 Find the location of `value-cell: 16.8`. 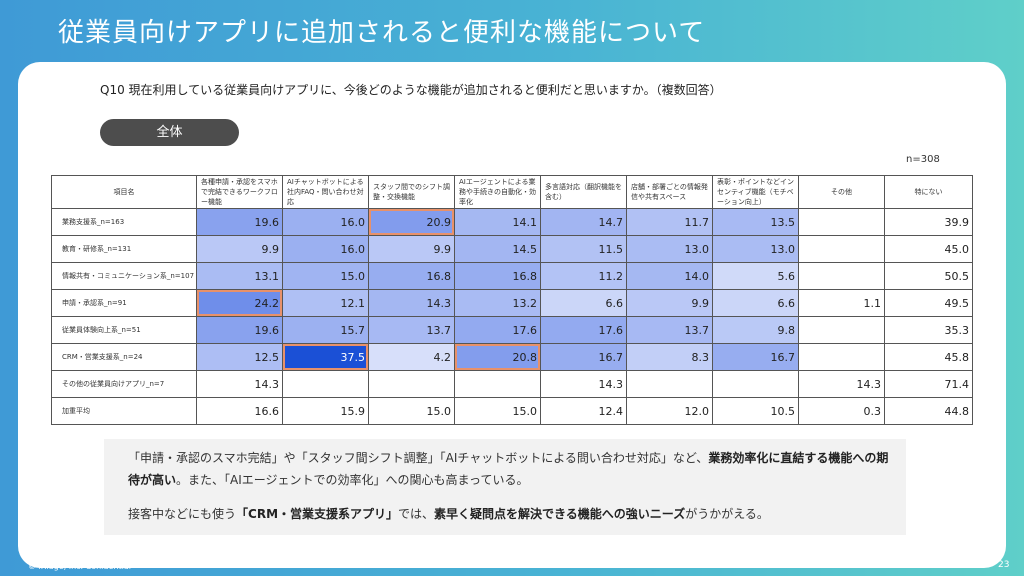

value-cell: 16.8 is located at coordinates (411, 276).